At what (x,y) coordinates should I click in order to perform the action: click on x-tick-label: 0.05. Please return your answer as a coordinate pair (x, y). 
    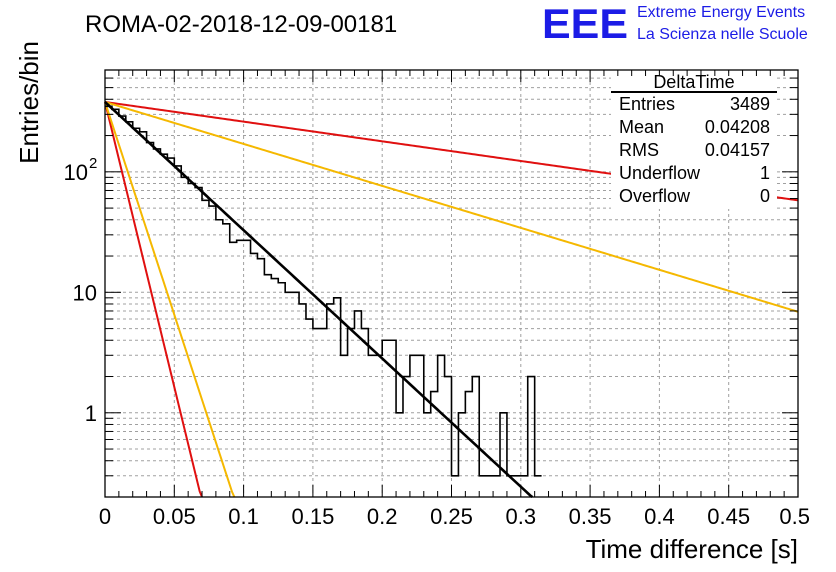
    Looking at the image, I should click on (174, 516).